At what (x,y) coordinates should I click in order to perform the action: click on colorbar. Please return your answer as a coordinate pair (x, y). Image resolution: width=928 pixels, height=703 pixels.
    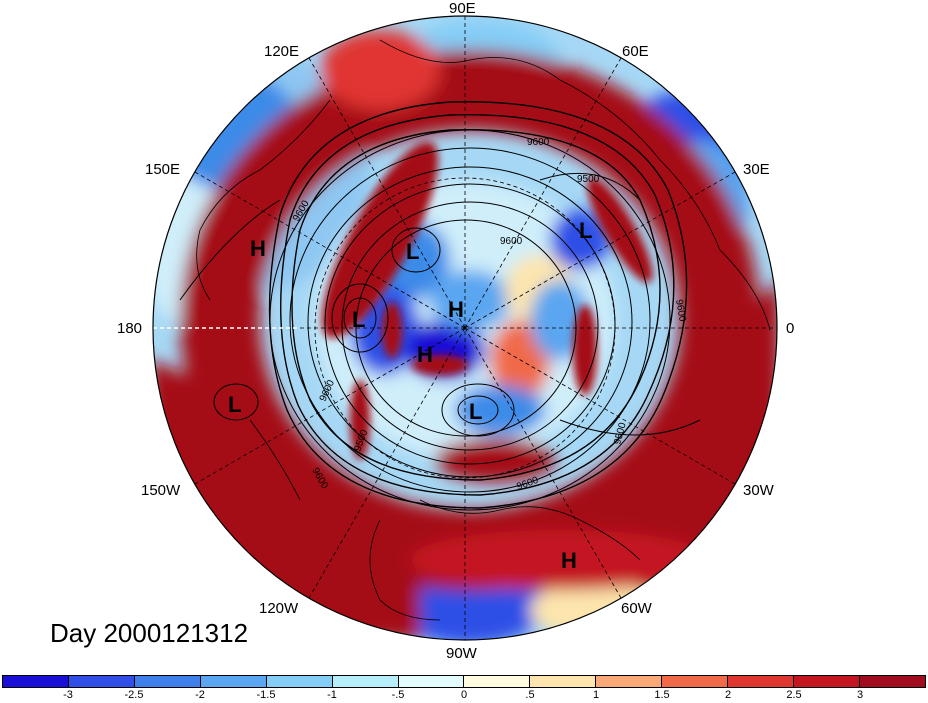
    Looking at the image, I should click on (464, 681).